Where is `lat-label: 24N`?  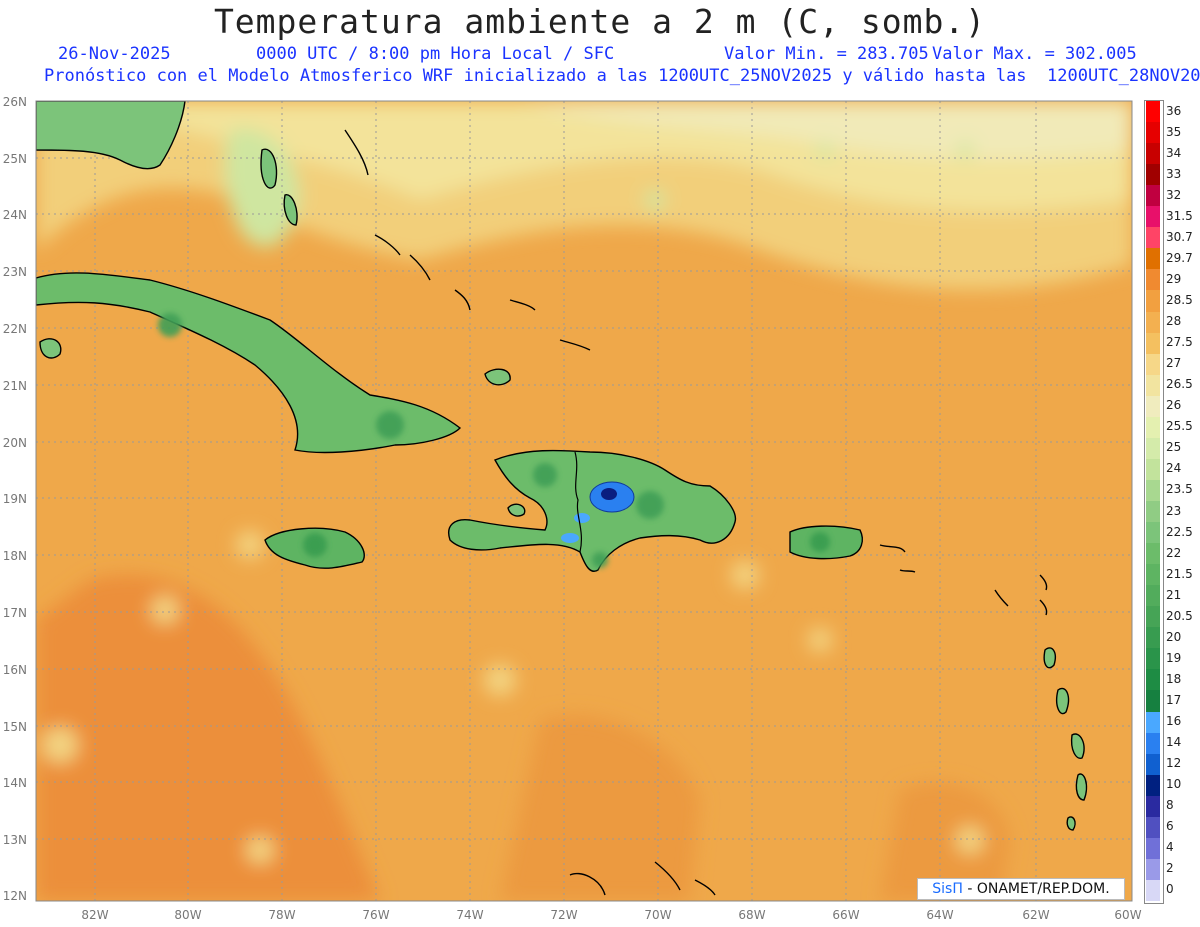
lat-label: 24N is located at coordinates (15, 215).